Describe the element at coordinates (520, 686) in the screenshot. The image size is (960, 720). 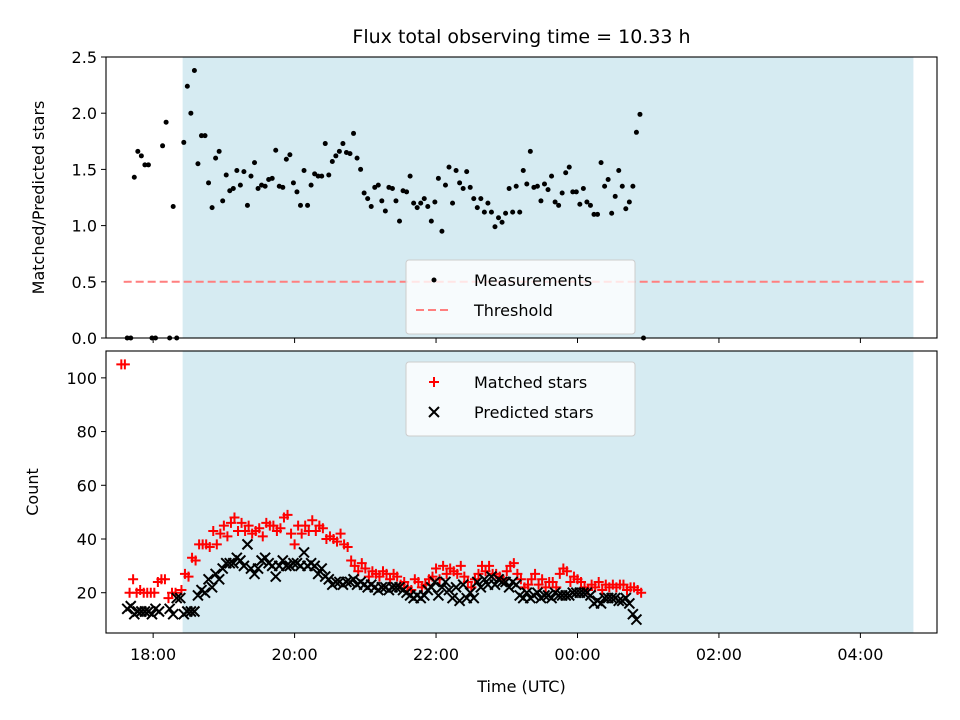
I see `x-axis-label: Time (UTC)` at that location.